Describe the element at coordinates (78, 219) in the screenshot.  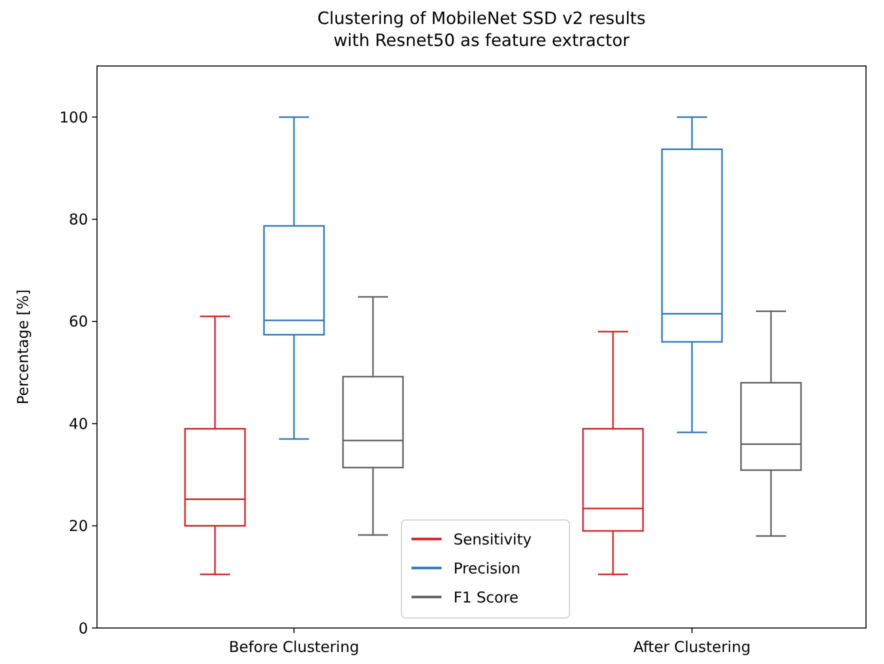
I see `y-tick-label: 80` at that location.